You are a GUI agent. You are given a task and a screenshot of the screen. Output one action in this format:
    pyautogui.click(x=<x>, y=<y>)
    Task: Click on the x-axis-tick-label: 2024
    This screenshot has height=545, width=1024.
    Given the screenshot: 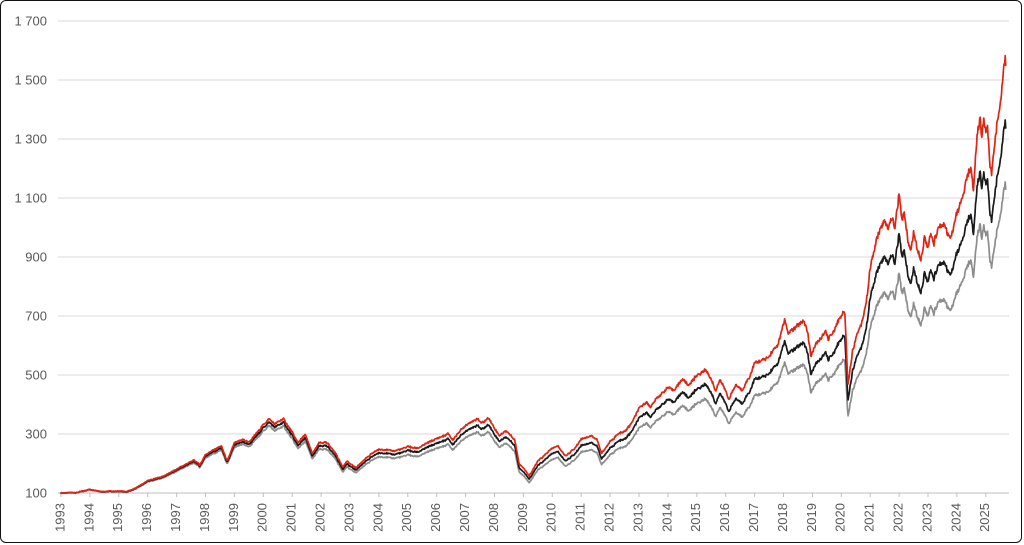 What is the action you would take?
    pyautogui.click(x=955, y=517)
    